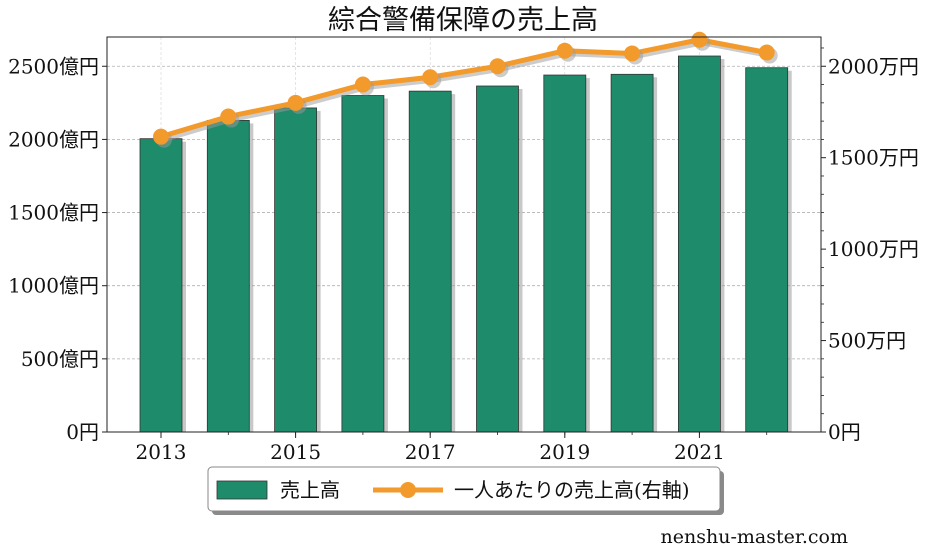  I want to click on legend-label-bar: 売上高, so click(310, 490).